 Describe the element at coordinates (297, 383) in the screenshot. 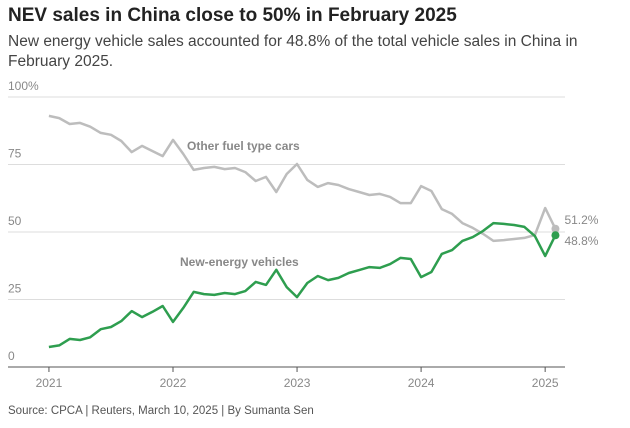

I see `x-tick-label: 2023` at that location.